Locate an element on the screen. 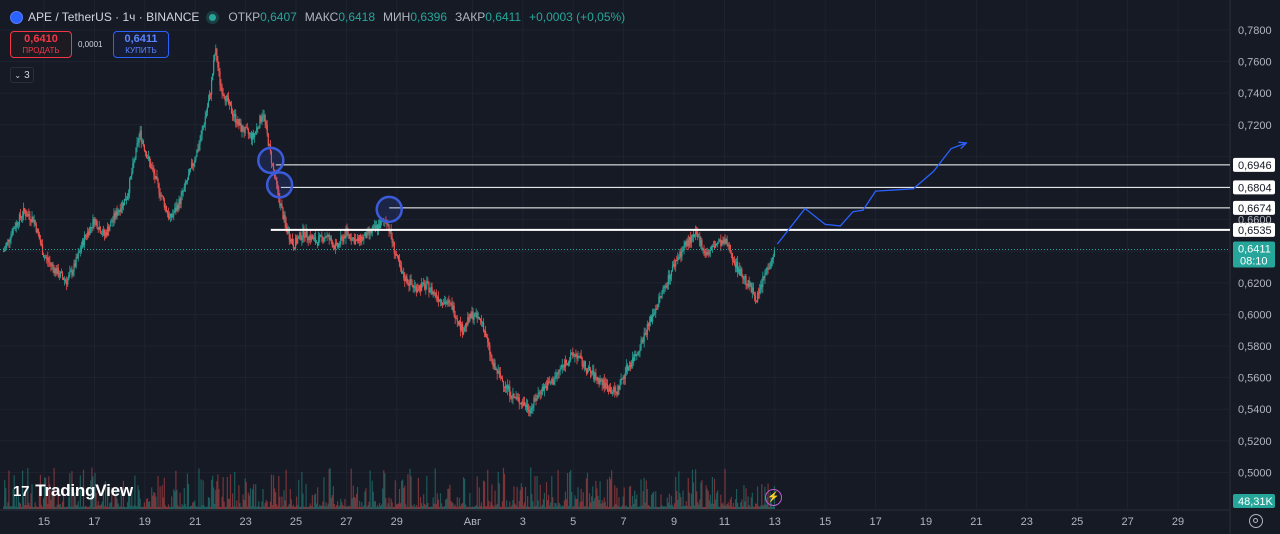  symbol-title: APE / TetherUS · 1ч · BINANCE is located at coordinates (114, 17).